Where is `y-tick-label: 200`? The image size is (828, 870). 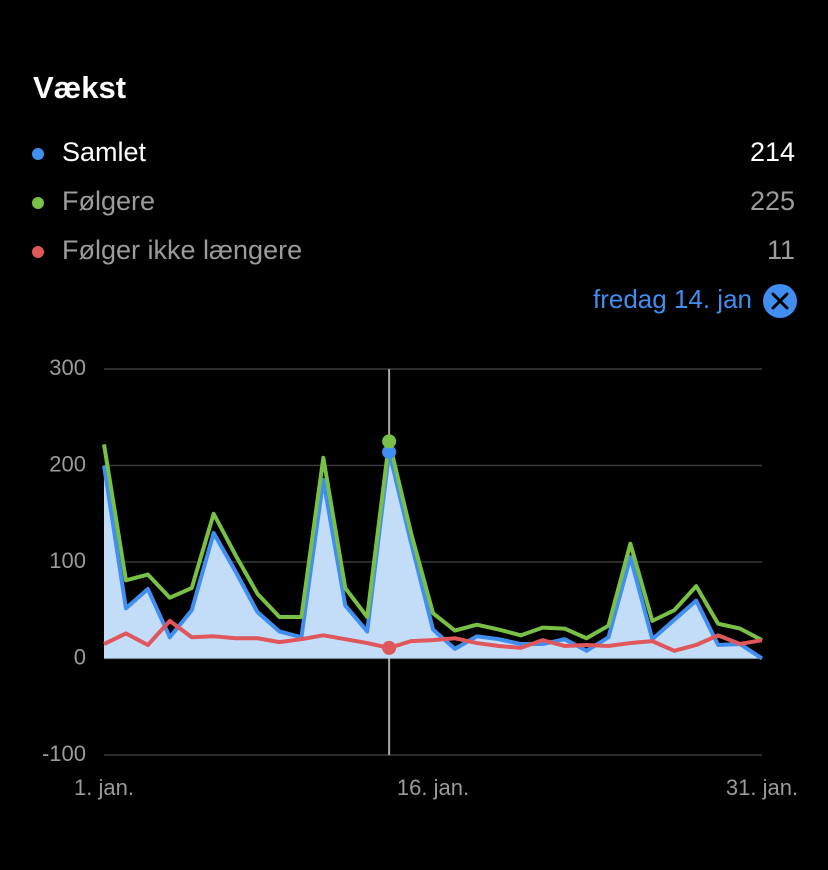
y-tick-label: 200 is located at coordinates (67, 463).